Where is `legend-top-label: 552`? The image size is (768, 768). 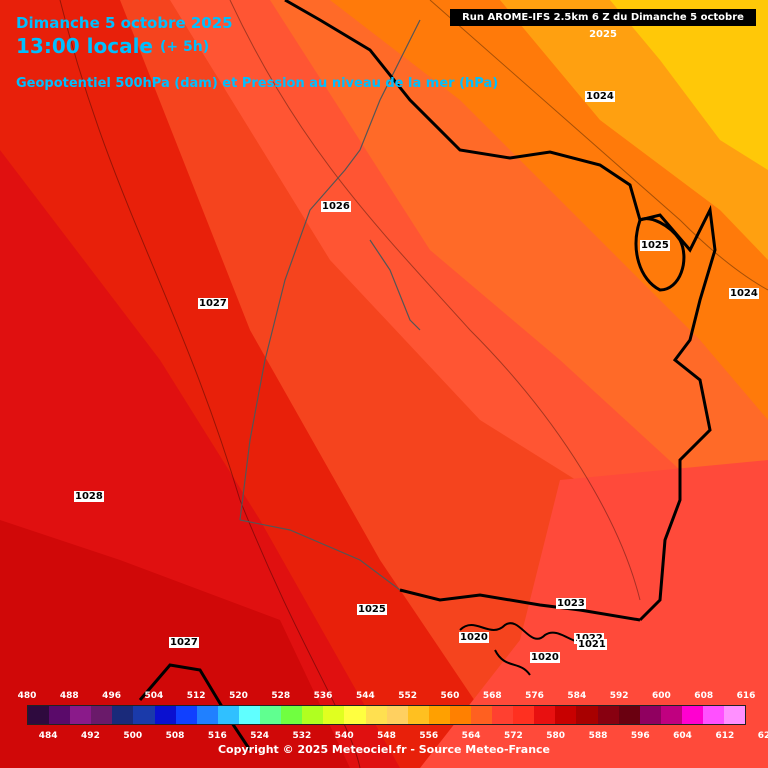
legend-top-label: 552 is located at coordinates (408, 696).